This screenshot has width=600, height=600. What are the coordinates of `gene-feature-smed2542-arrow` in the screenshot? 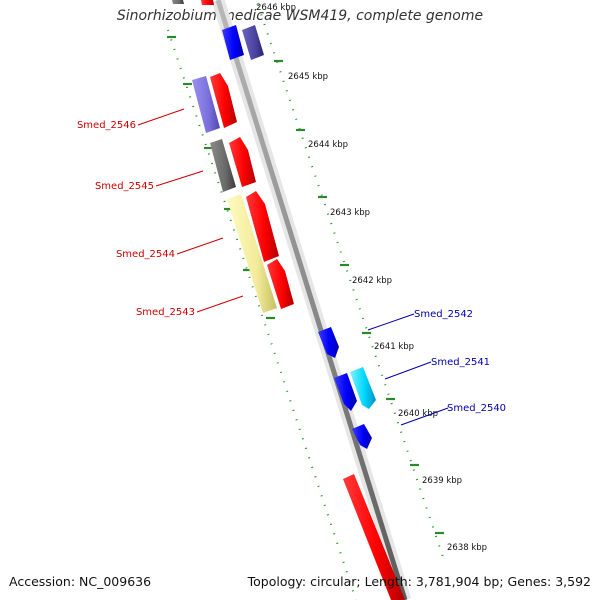 It's located at (328, 342).